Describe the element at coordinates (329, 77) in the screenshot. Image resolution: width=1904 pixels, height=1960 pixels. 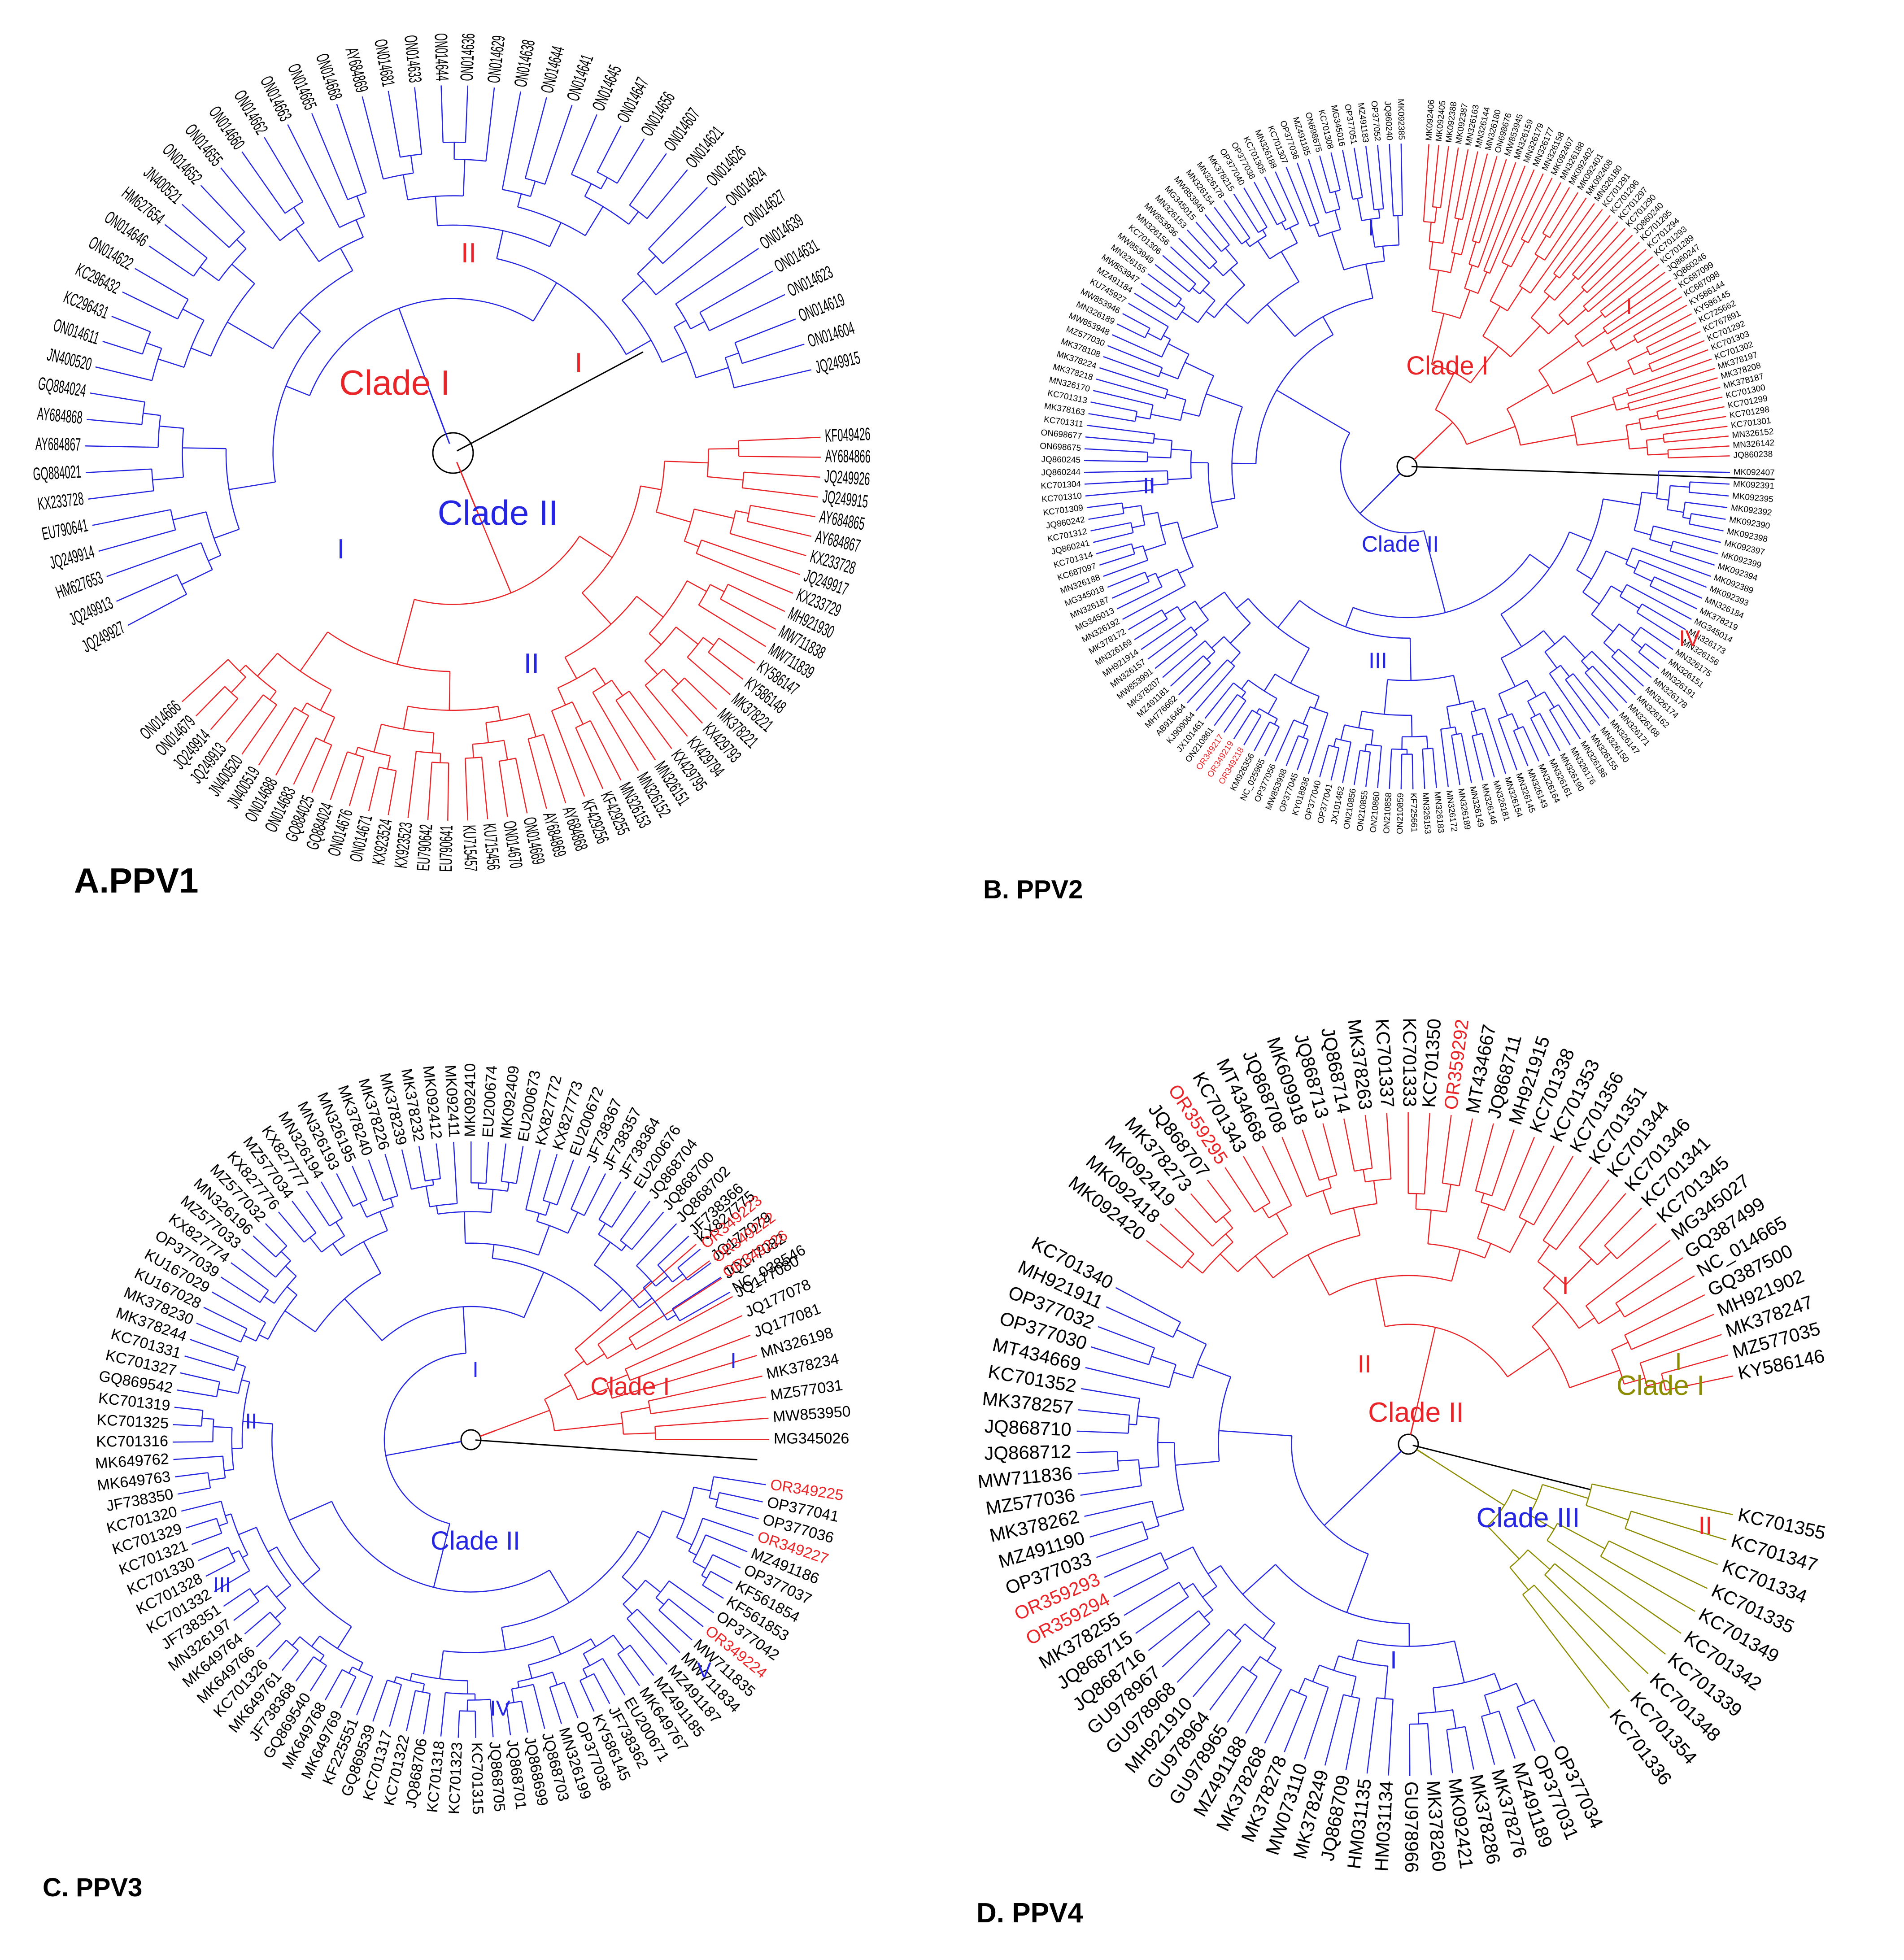
I see `leaf-label: ON014668` at that location.